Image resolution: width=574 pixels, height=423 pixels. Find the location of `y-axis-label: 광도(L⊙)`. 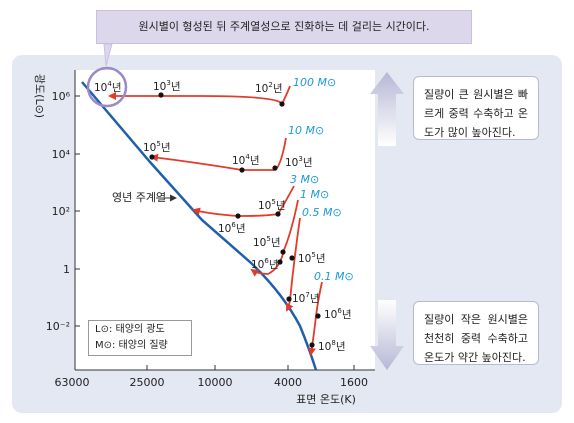

y-axis-label: 광도(L⊙) is located at coordinates (39, 96).